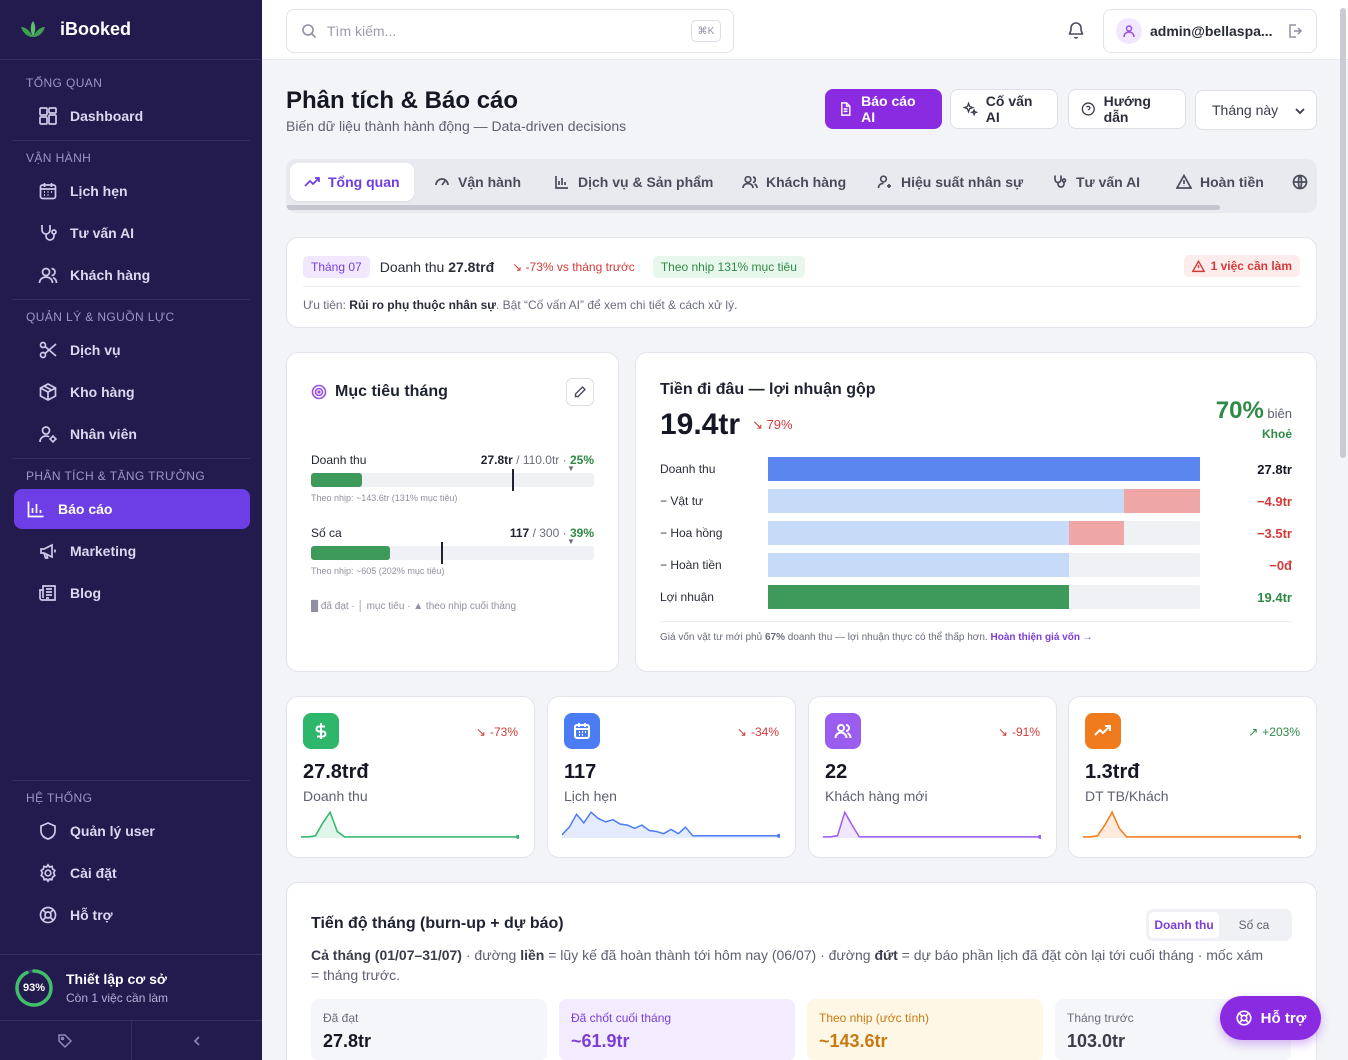 Image resolution: width=1348 pixels, height=1060 pixels. Describe the element at coordinates (976, 469) in the screenshot. I see `waterfall-row: Doanh thu 27.8tr` at that location.